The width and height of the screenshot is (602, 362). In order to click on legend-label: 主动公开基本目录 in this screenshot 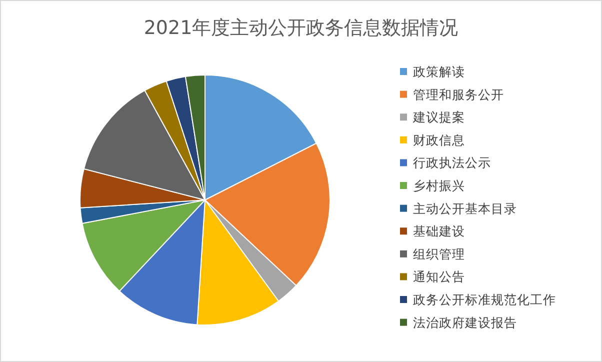, I will do `click(465, 208)`.